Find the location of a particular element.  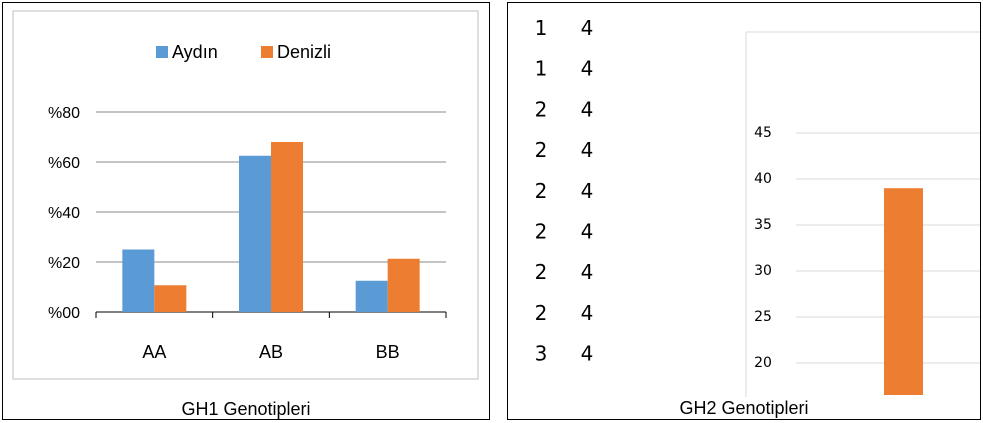

gh1-caption: GH1 Genotipleri is located at coordinates (246, 409).